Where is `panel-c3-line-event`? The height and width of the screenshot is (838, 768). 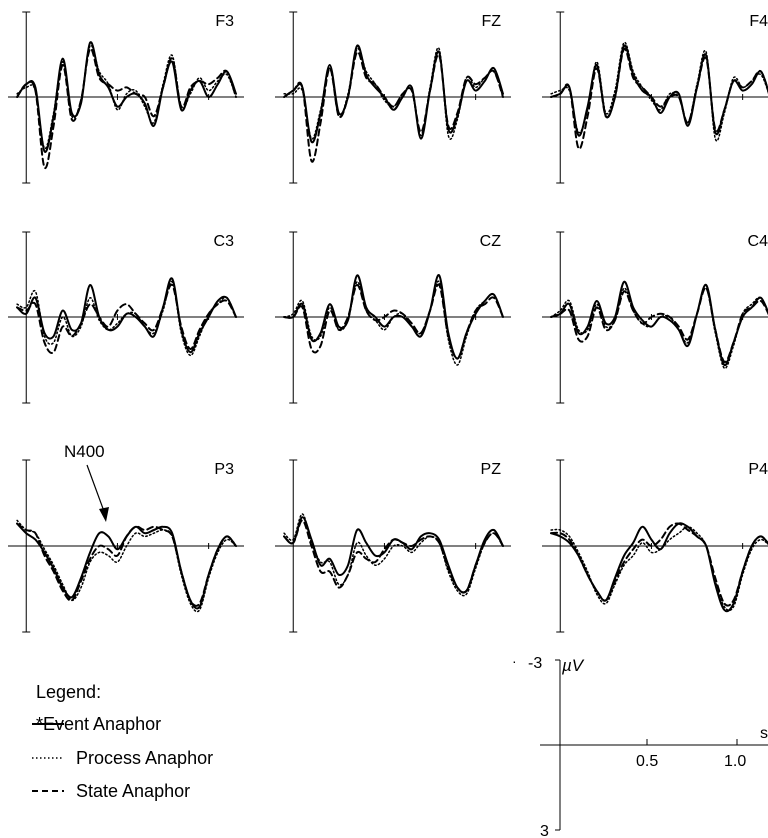 panel-c3-line-event is located at coordinates (126, 315).